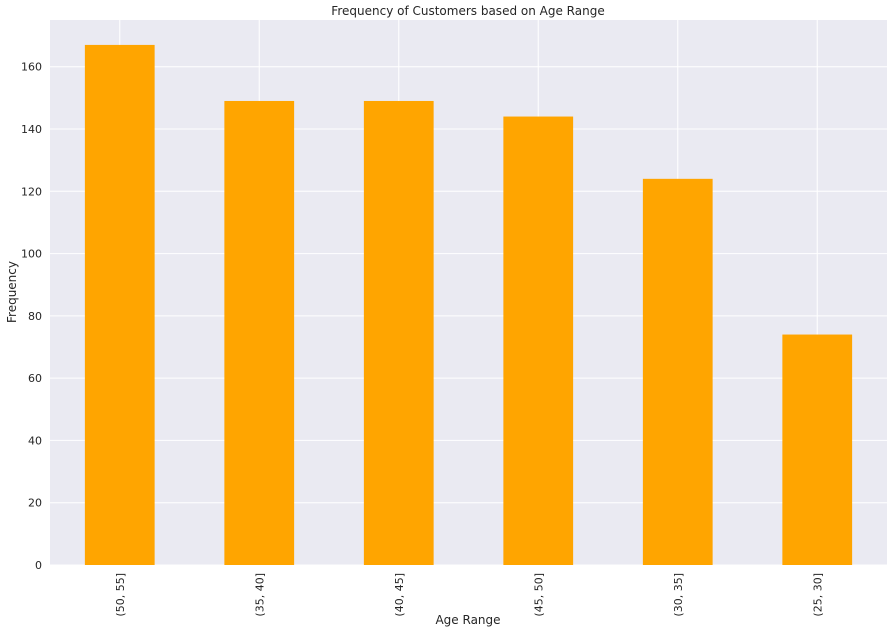 The image size is (893, 633). Describe the element at coordinates (12, 292) in the screenshot. I see `y-axis-label: Frequency` at that location.